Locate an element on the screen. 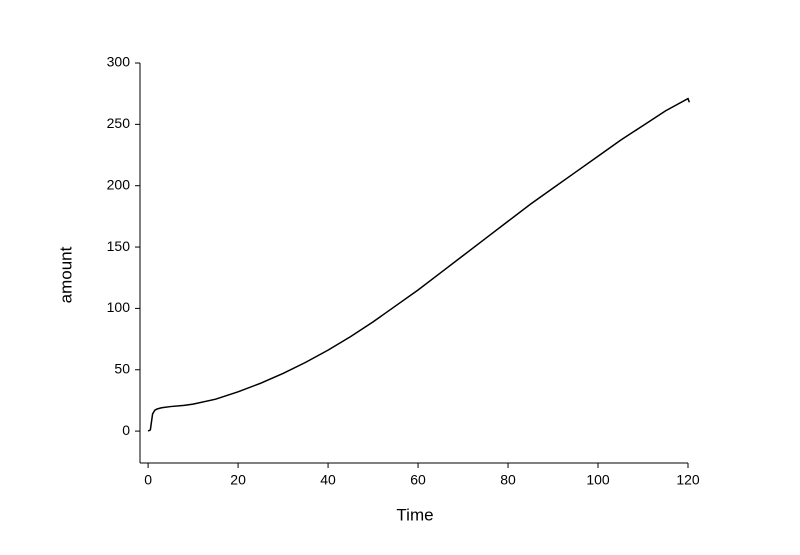 This screenshot has height=555, width=800. x-axis-title: Time is located at coordinates (414, 514).